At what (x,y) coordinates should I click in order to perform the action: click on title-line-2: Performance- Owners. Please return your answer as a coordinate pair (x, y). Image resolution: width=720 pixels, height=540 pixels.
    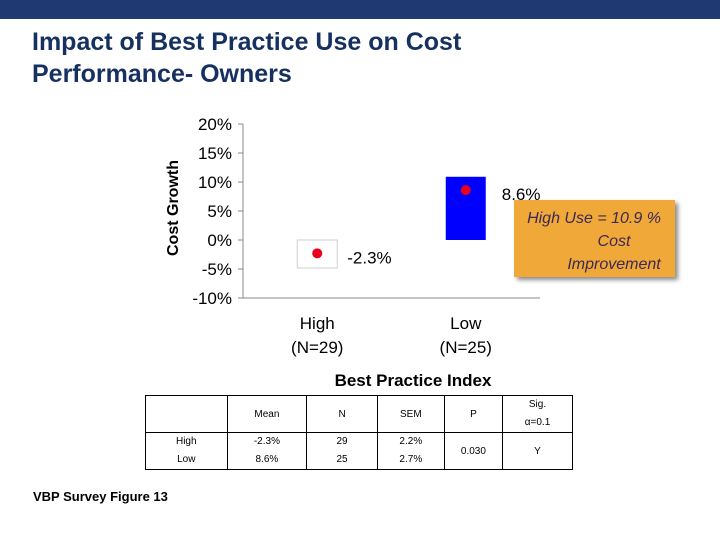
    Looking at the image, I should click on (162, 74).